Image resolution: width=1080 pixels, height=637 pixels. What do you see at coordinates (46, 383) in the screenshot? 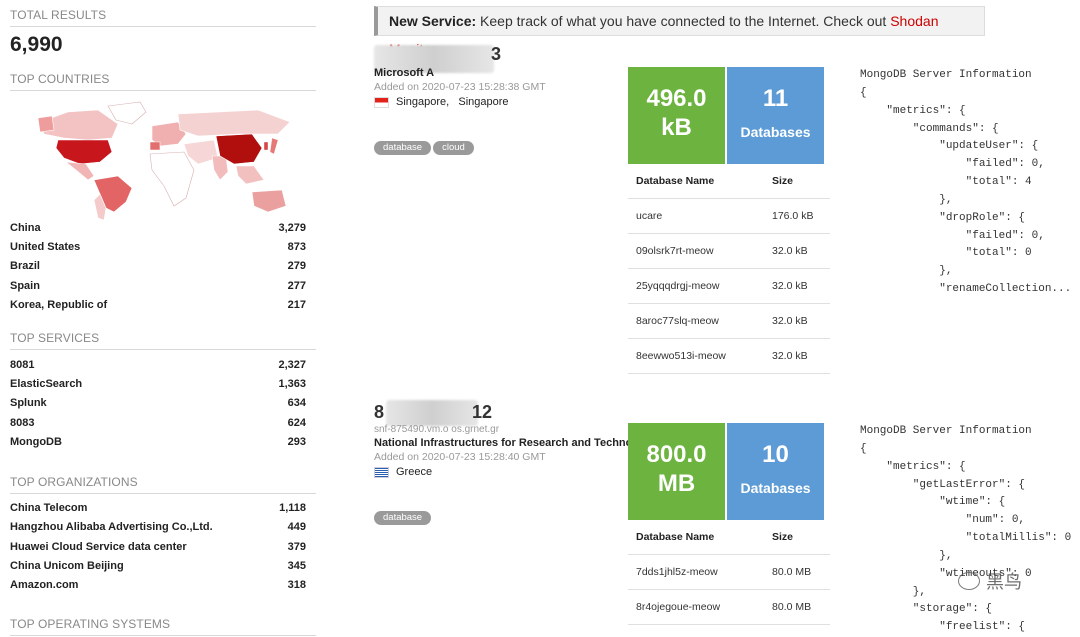
I see `service-name: ElasticSearch` at bounding box center [46, 383].